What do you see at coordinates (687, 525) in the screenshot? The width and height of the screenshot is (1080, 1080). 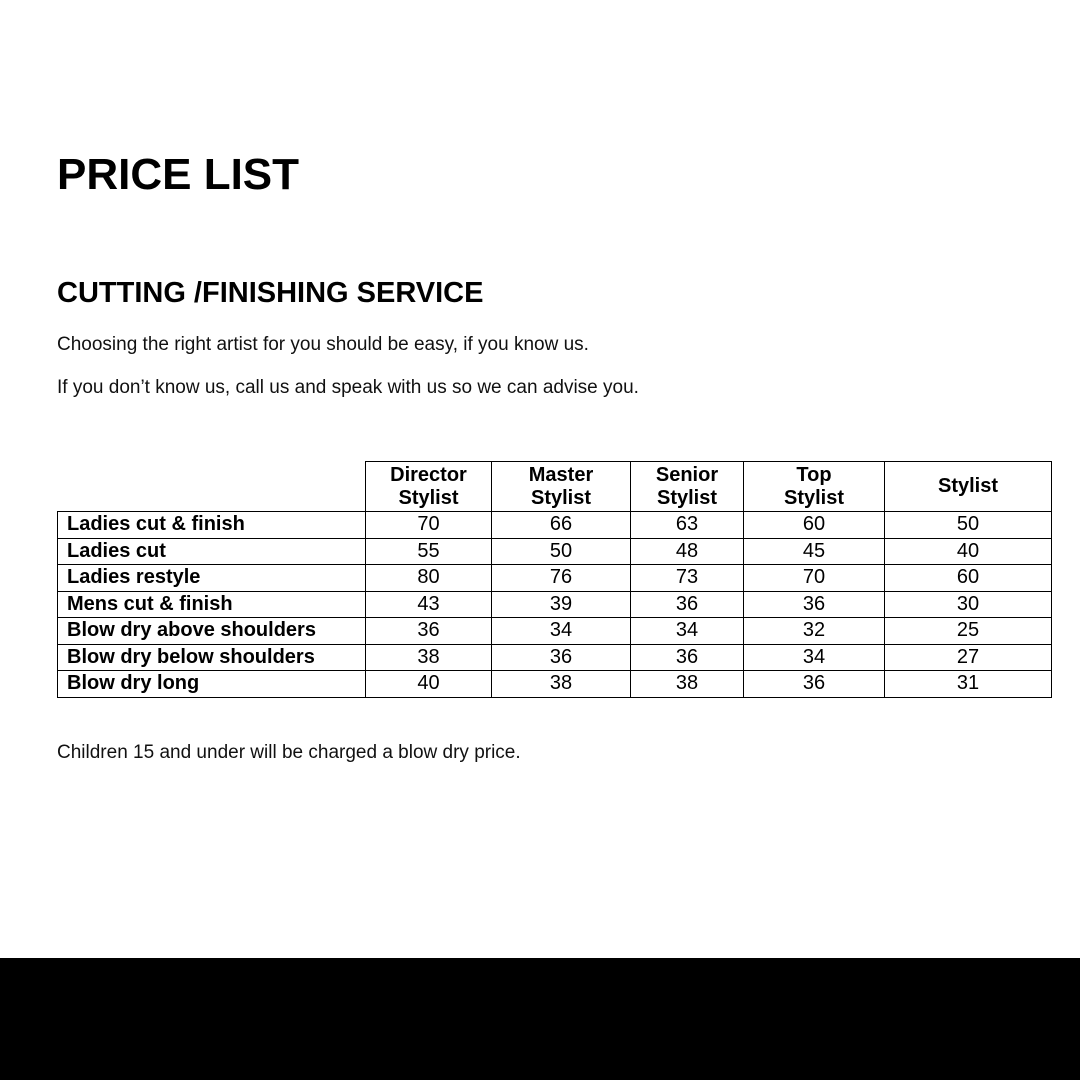 I see `price-cell: 63` at bounding box center [687, 525].